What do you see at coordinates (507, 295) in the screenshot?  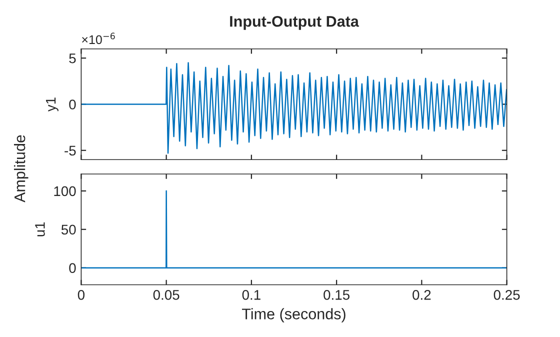 I see `x-tick-label: 0.25` at bounding box center [507, 295].